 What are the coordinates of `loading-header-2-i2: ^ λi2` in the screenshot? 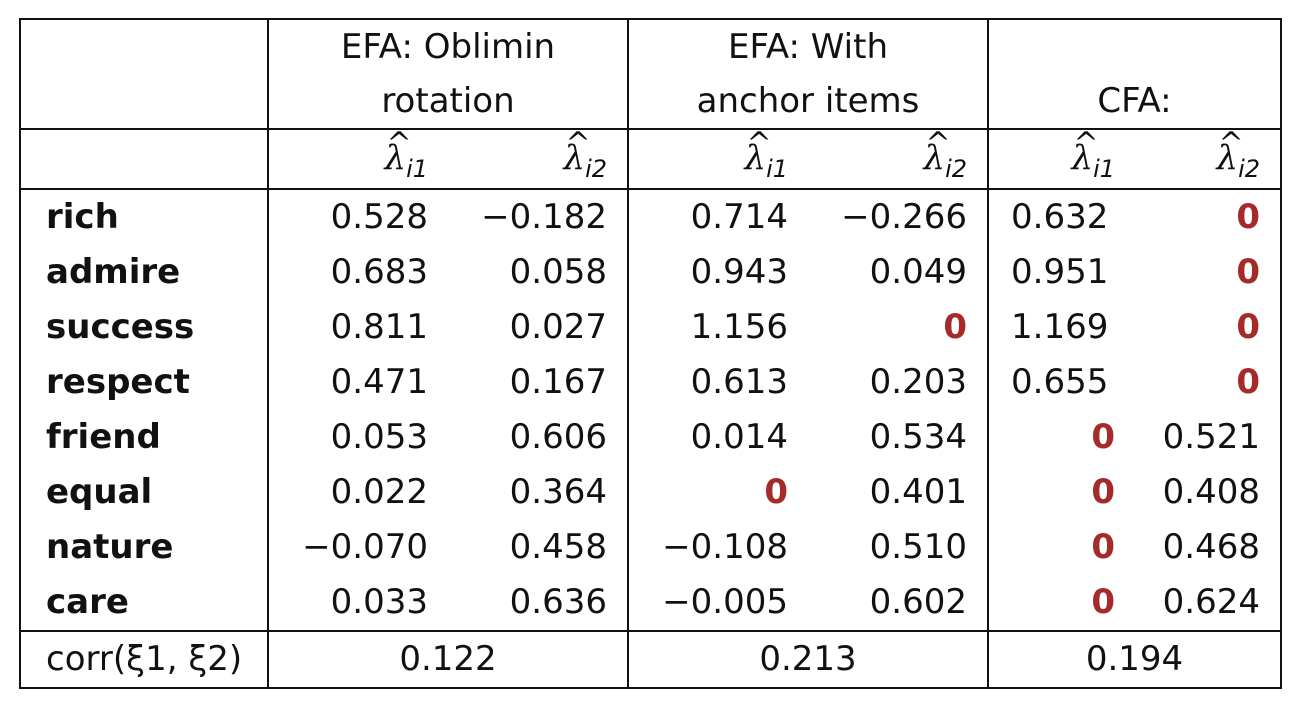 It's located at (898, 159).